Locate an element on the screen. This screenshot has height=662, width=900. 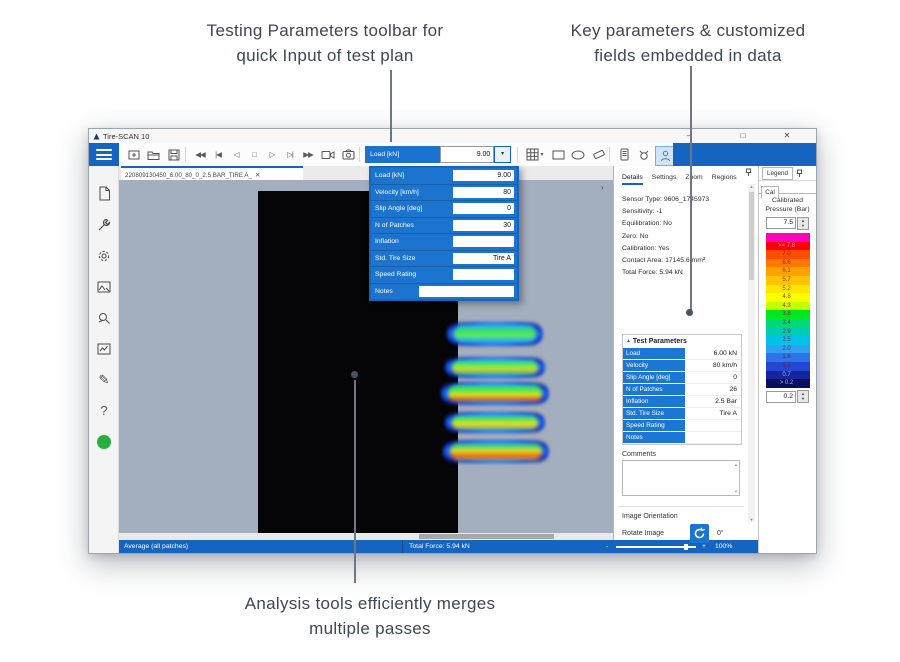
calibration-tool-button is located at coordinates (644, 155).